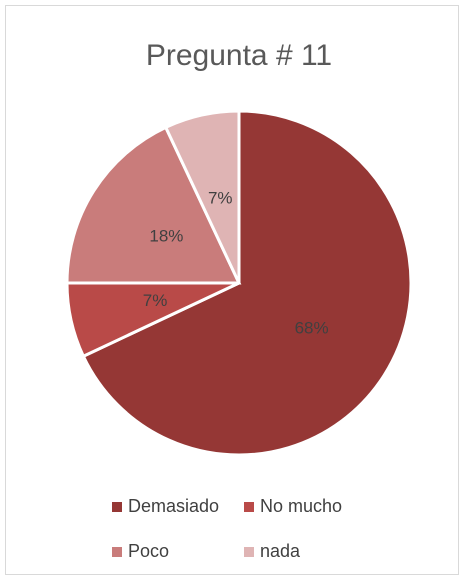  What do you see at coordinates (173, 506) in the screenshot?
I see `legend-label: Demasiado` at bounding box center [173, 506].